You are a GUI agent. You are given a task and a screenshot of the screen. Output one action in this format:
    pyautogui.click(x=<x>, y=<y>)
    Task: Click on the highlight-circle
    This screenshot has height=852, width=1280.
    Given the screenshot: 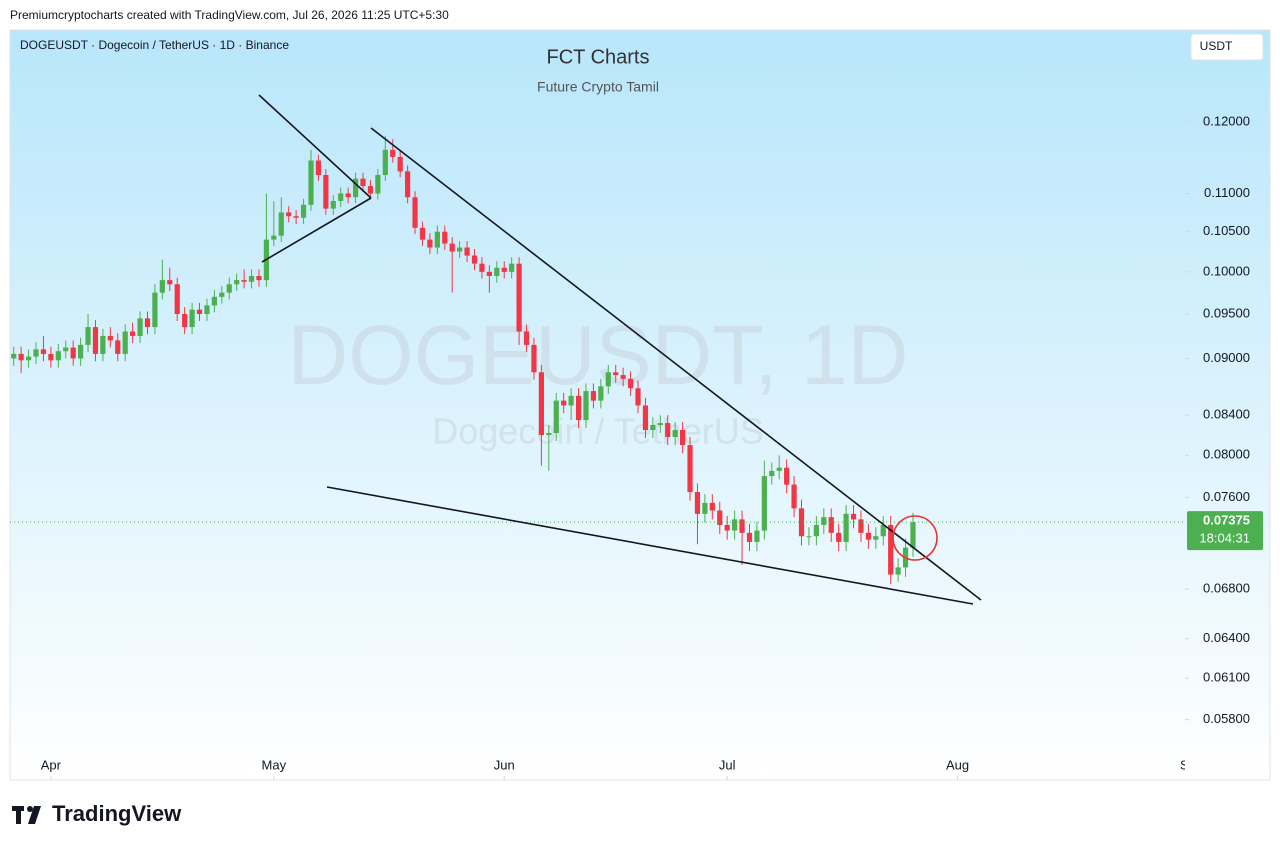 What is the action you would take?
    pyautogui.click(x=915, y=538)
    